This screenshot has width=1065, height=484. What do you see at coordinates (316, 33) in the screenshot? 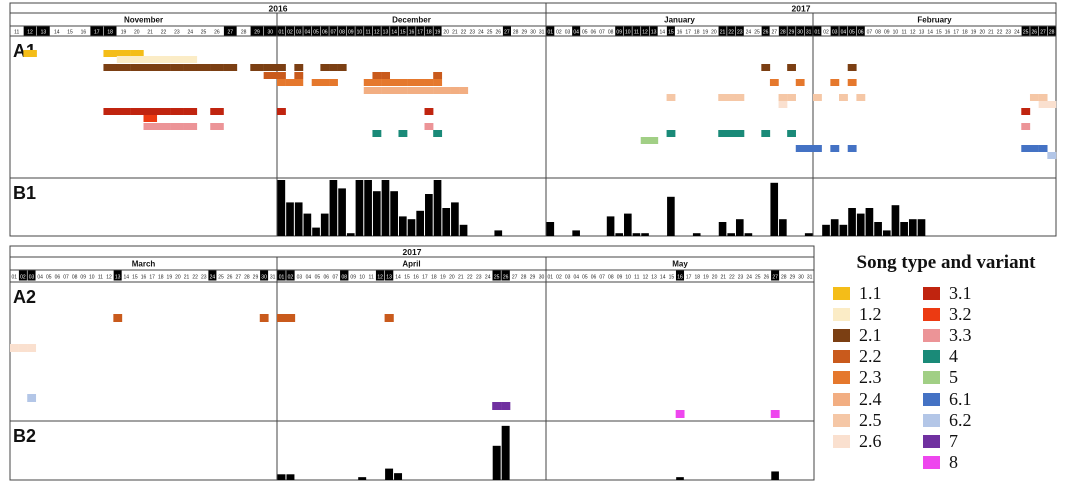
I see `day-label: 05` at bounding box center [316, 33].